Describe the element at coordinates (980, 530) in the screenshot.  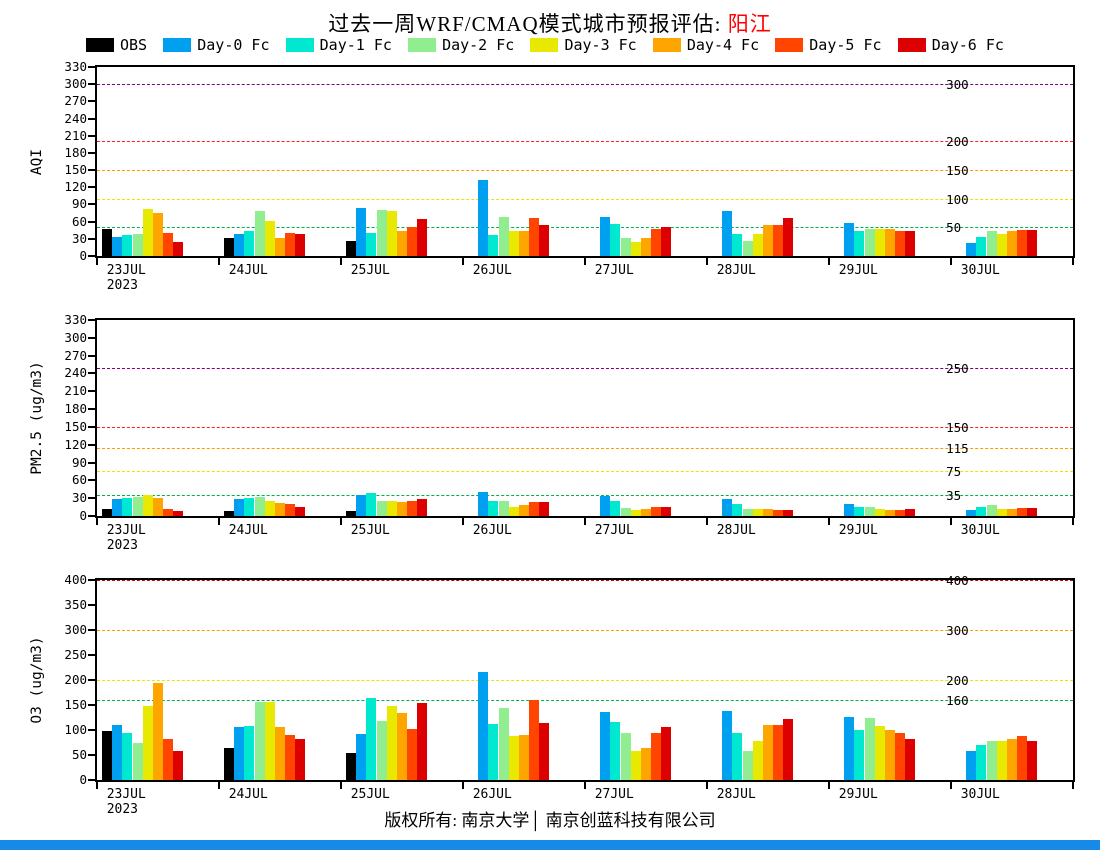
I see `x-tick-label: 30JUL` at that location.